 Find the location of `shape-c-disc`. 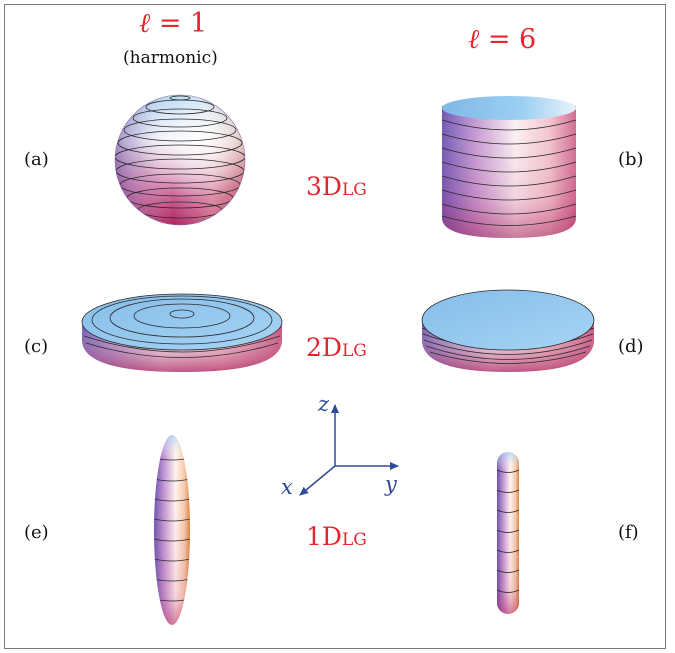

shape-c-disc is located at coordinates (182, 332).